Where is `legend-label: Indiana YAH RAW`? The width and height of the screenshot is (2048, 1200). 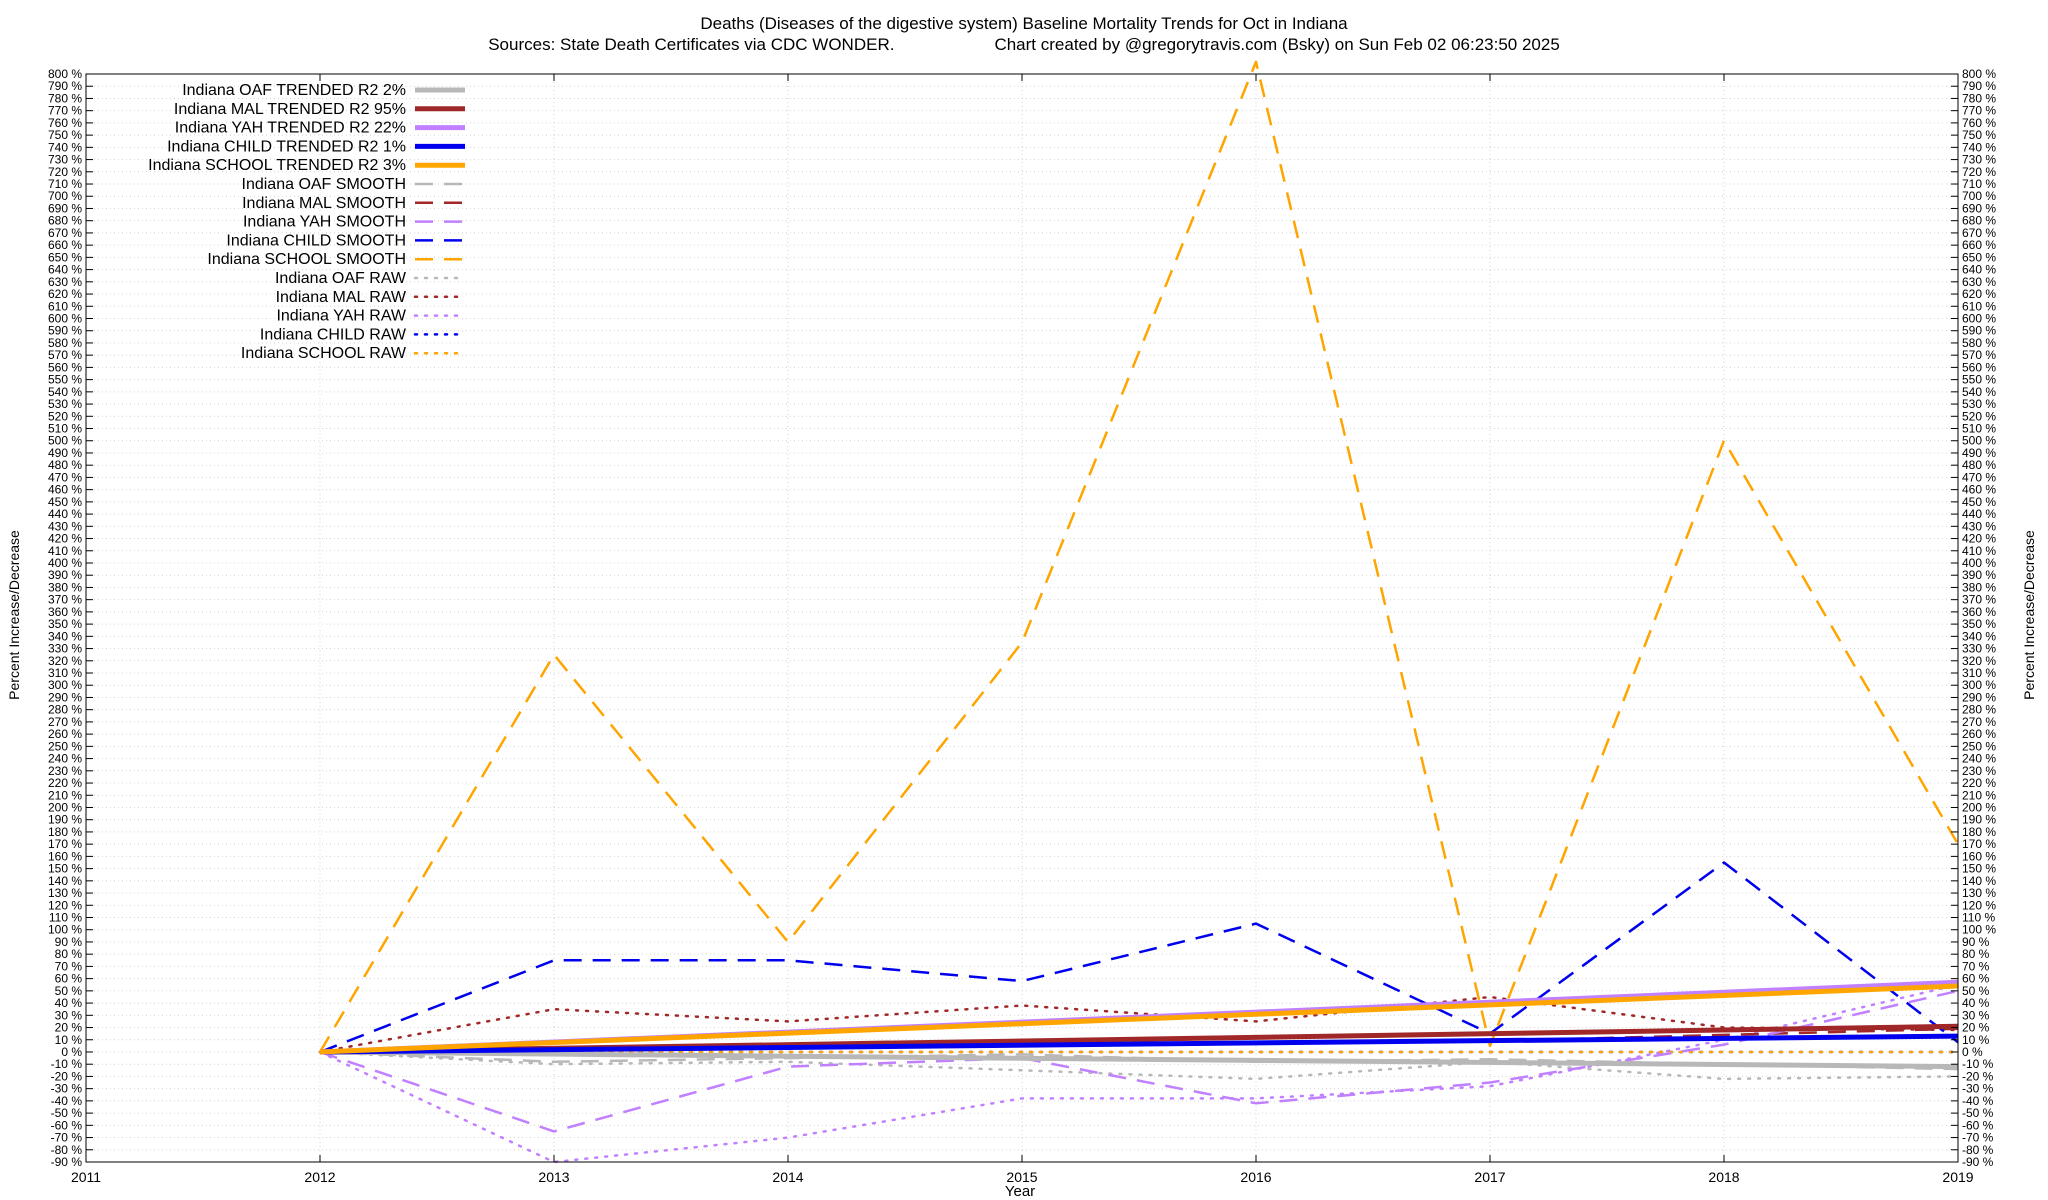
legend-label: Indiana YAH RAW is located at coordinates (341, 316).